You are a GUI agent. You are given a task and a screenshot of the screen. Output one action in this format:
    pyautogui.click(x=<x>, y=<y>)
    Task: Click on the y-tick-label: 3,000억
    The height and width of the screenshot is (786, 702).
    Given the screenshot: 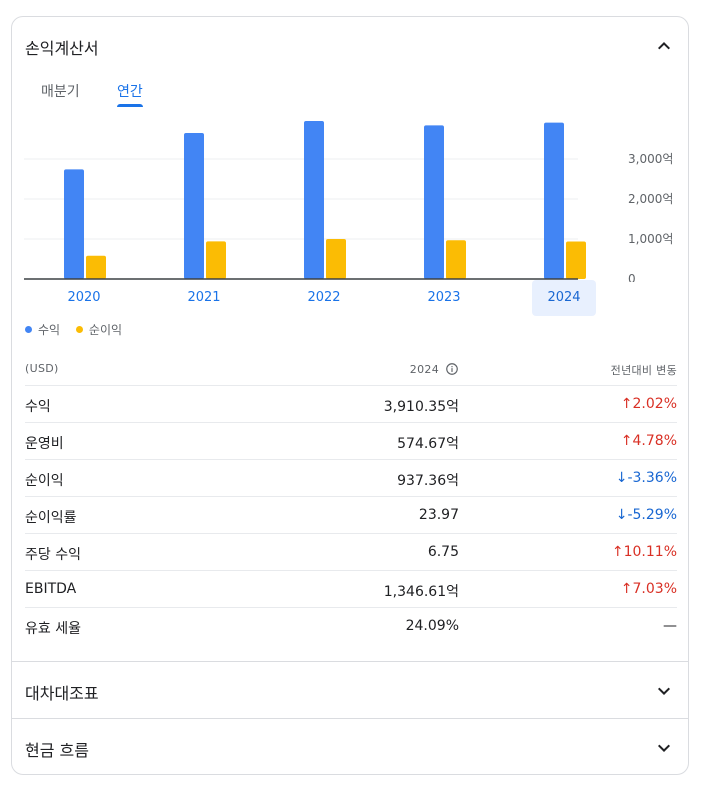 What is the action you would take?
    pyautogui.click(x=650, y=159)
    